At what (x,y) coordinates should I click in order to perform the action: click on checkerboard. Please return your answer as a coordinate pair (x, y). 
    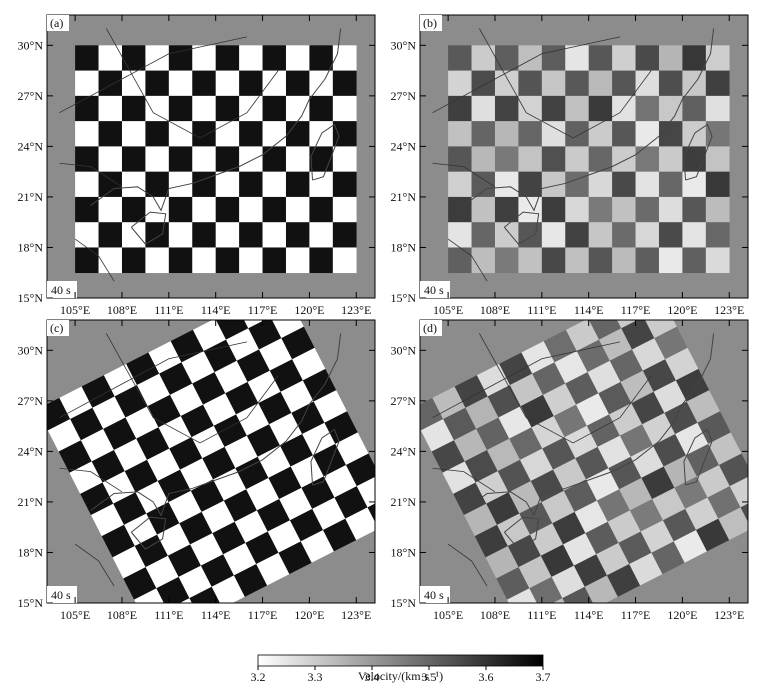
    Looking at the image, I should click on (589, 159).